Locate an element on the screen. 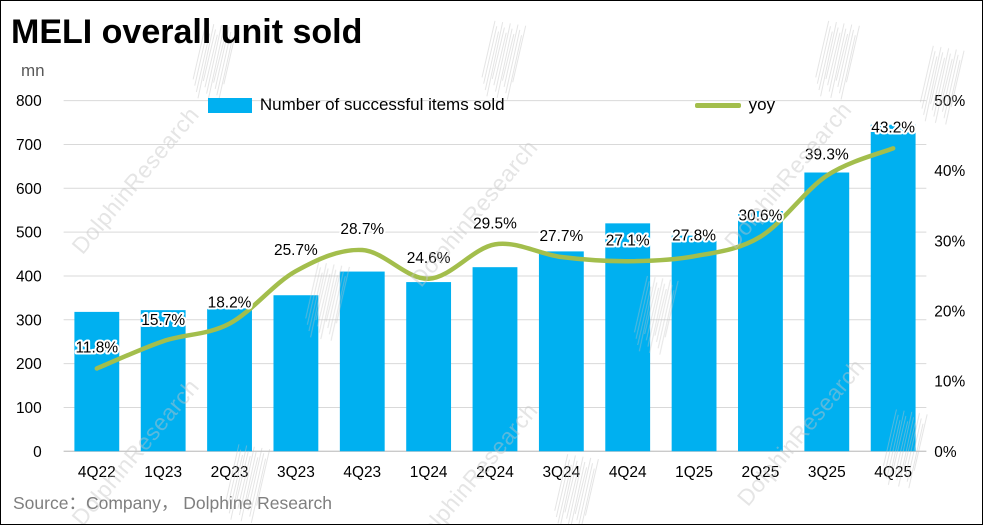 Image resolution: width=983 pixels, height=525 pixels. left-axis-tick-label: 400 is located at coordinates (29, 276).